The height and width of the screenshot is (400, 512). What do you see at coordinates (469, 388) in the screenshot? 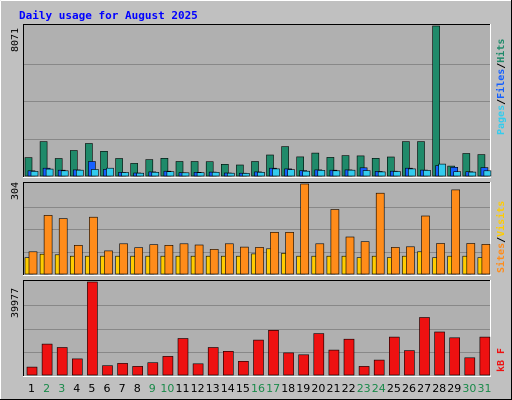
I see `day-label: 30` at bounding box center [469, 388].